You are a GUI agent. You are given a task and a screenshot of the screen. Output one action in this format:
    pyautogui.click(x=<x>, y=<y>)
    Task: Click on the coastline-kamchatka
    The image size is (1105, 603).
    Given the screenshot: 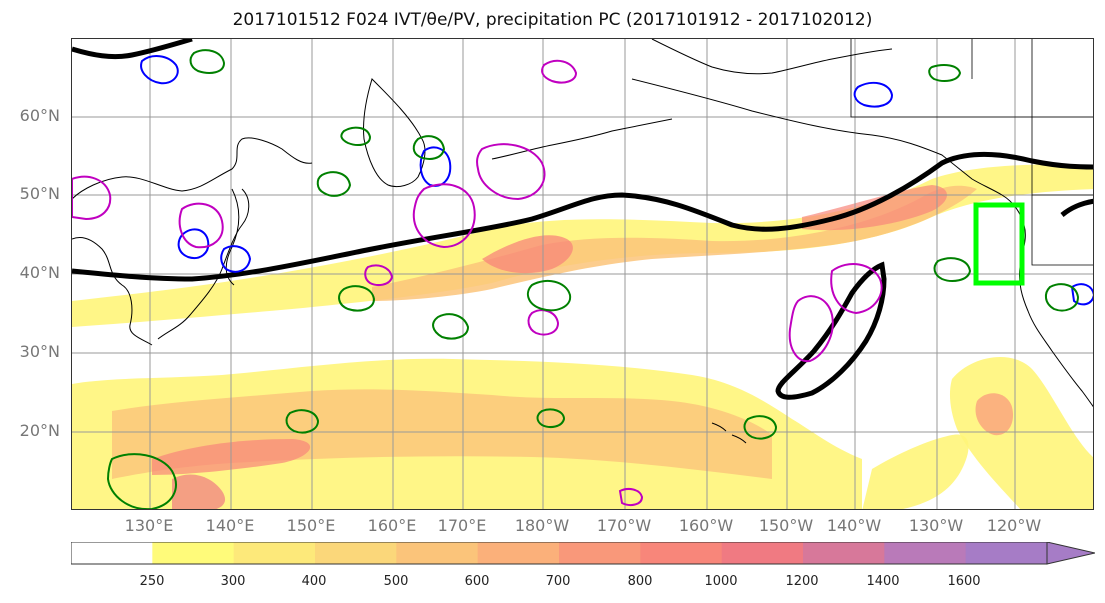 What is the action you would take?
    pyautogui.click(x=394, y=133)
    